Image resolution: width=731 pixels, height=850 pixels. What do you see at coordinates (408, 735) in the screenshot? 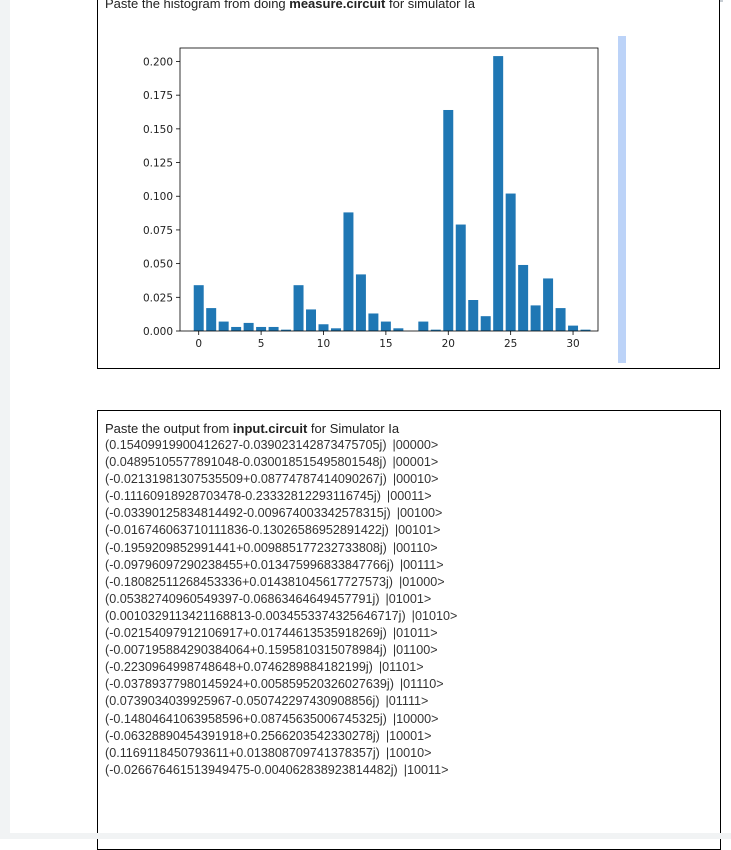
I see `basis-state-text: |10001>` at bounding box center [408, 735].